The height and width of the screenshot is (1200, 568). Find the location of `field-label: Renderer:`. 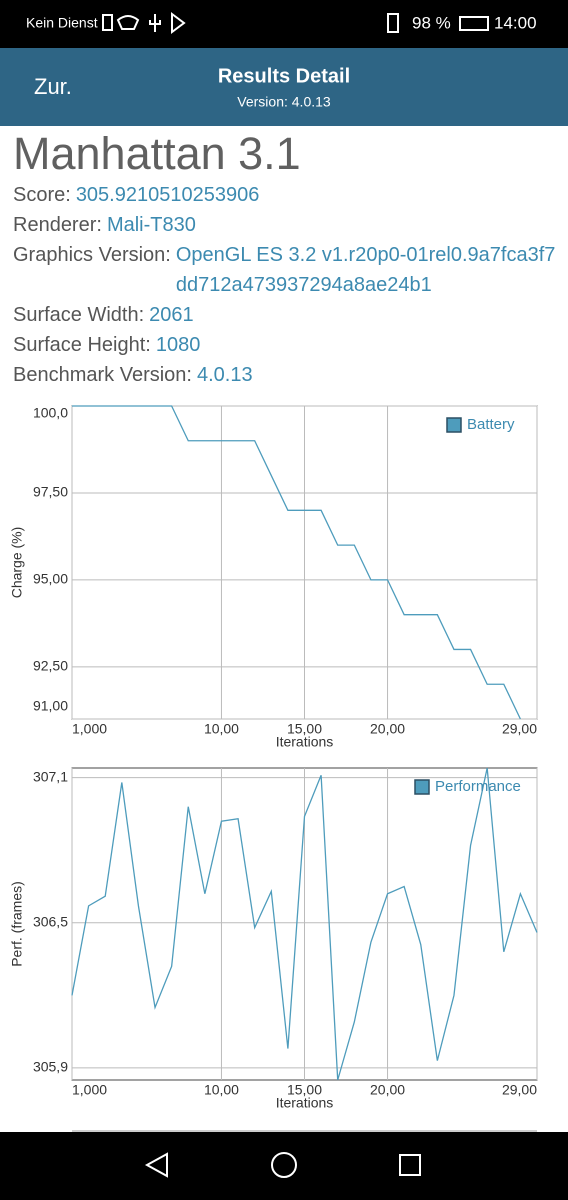

field-label: Renderer: is located at coordinates (57, 225).